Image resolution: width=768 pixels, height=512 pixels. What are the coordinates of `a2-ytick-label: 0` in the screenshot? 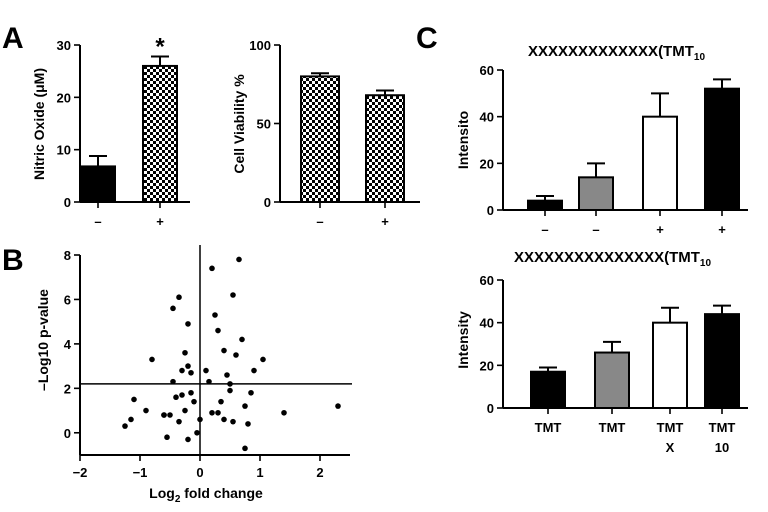 It's located at (267, 202).